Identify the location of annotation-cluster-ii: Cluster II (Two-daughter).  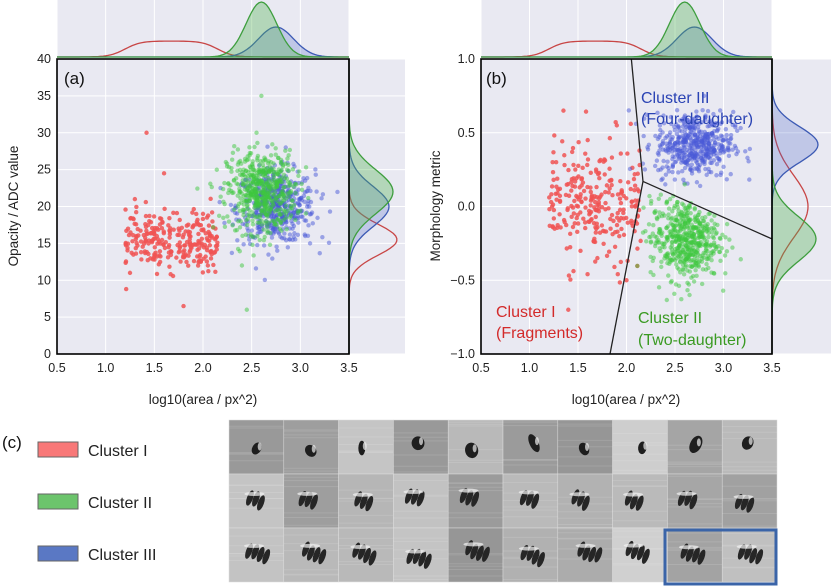
(692, 329).